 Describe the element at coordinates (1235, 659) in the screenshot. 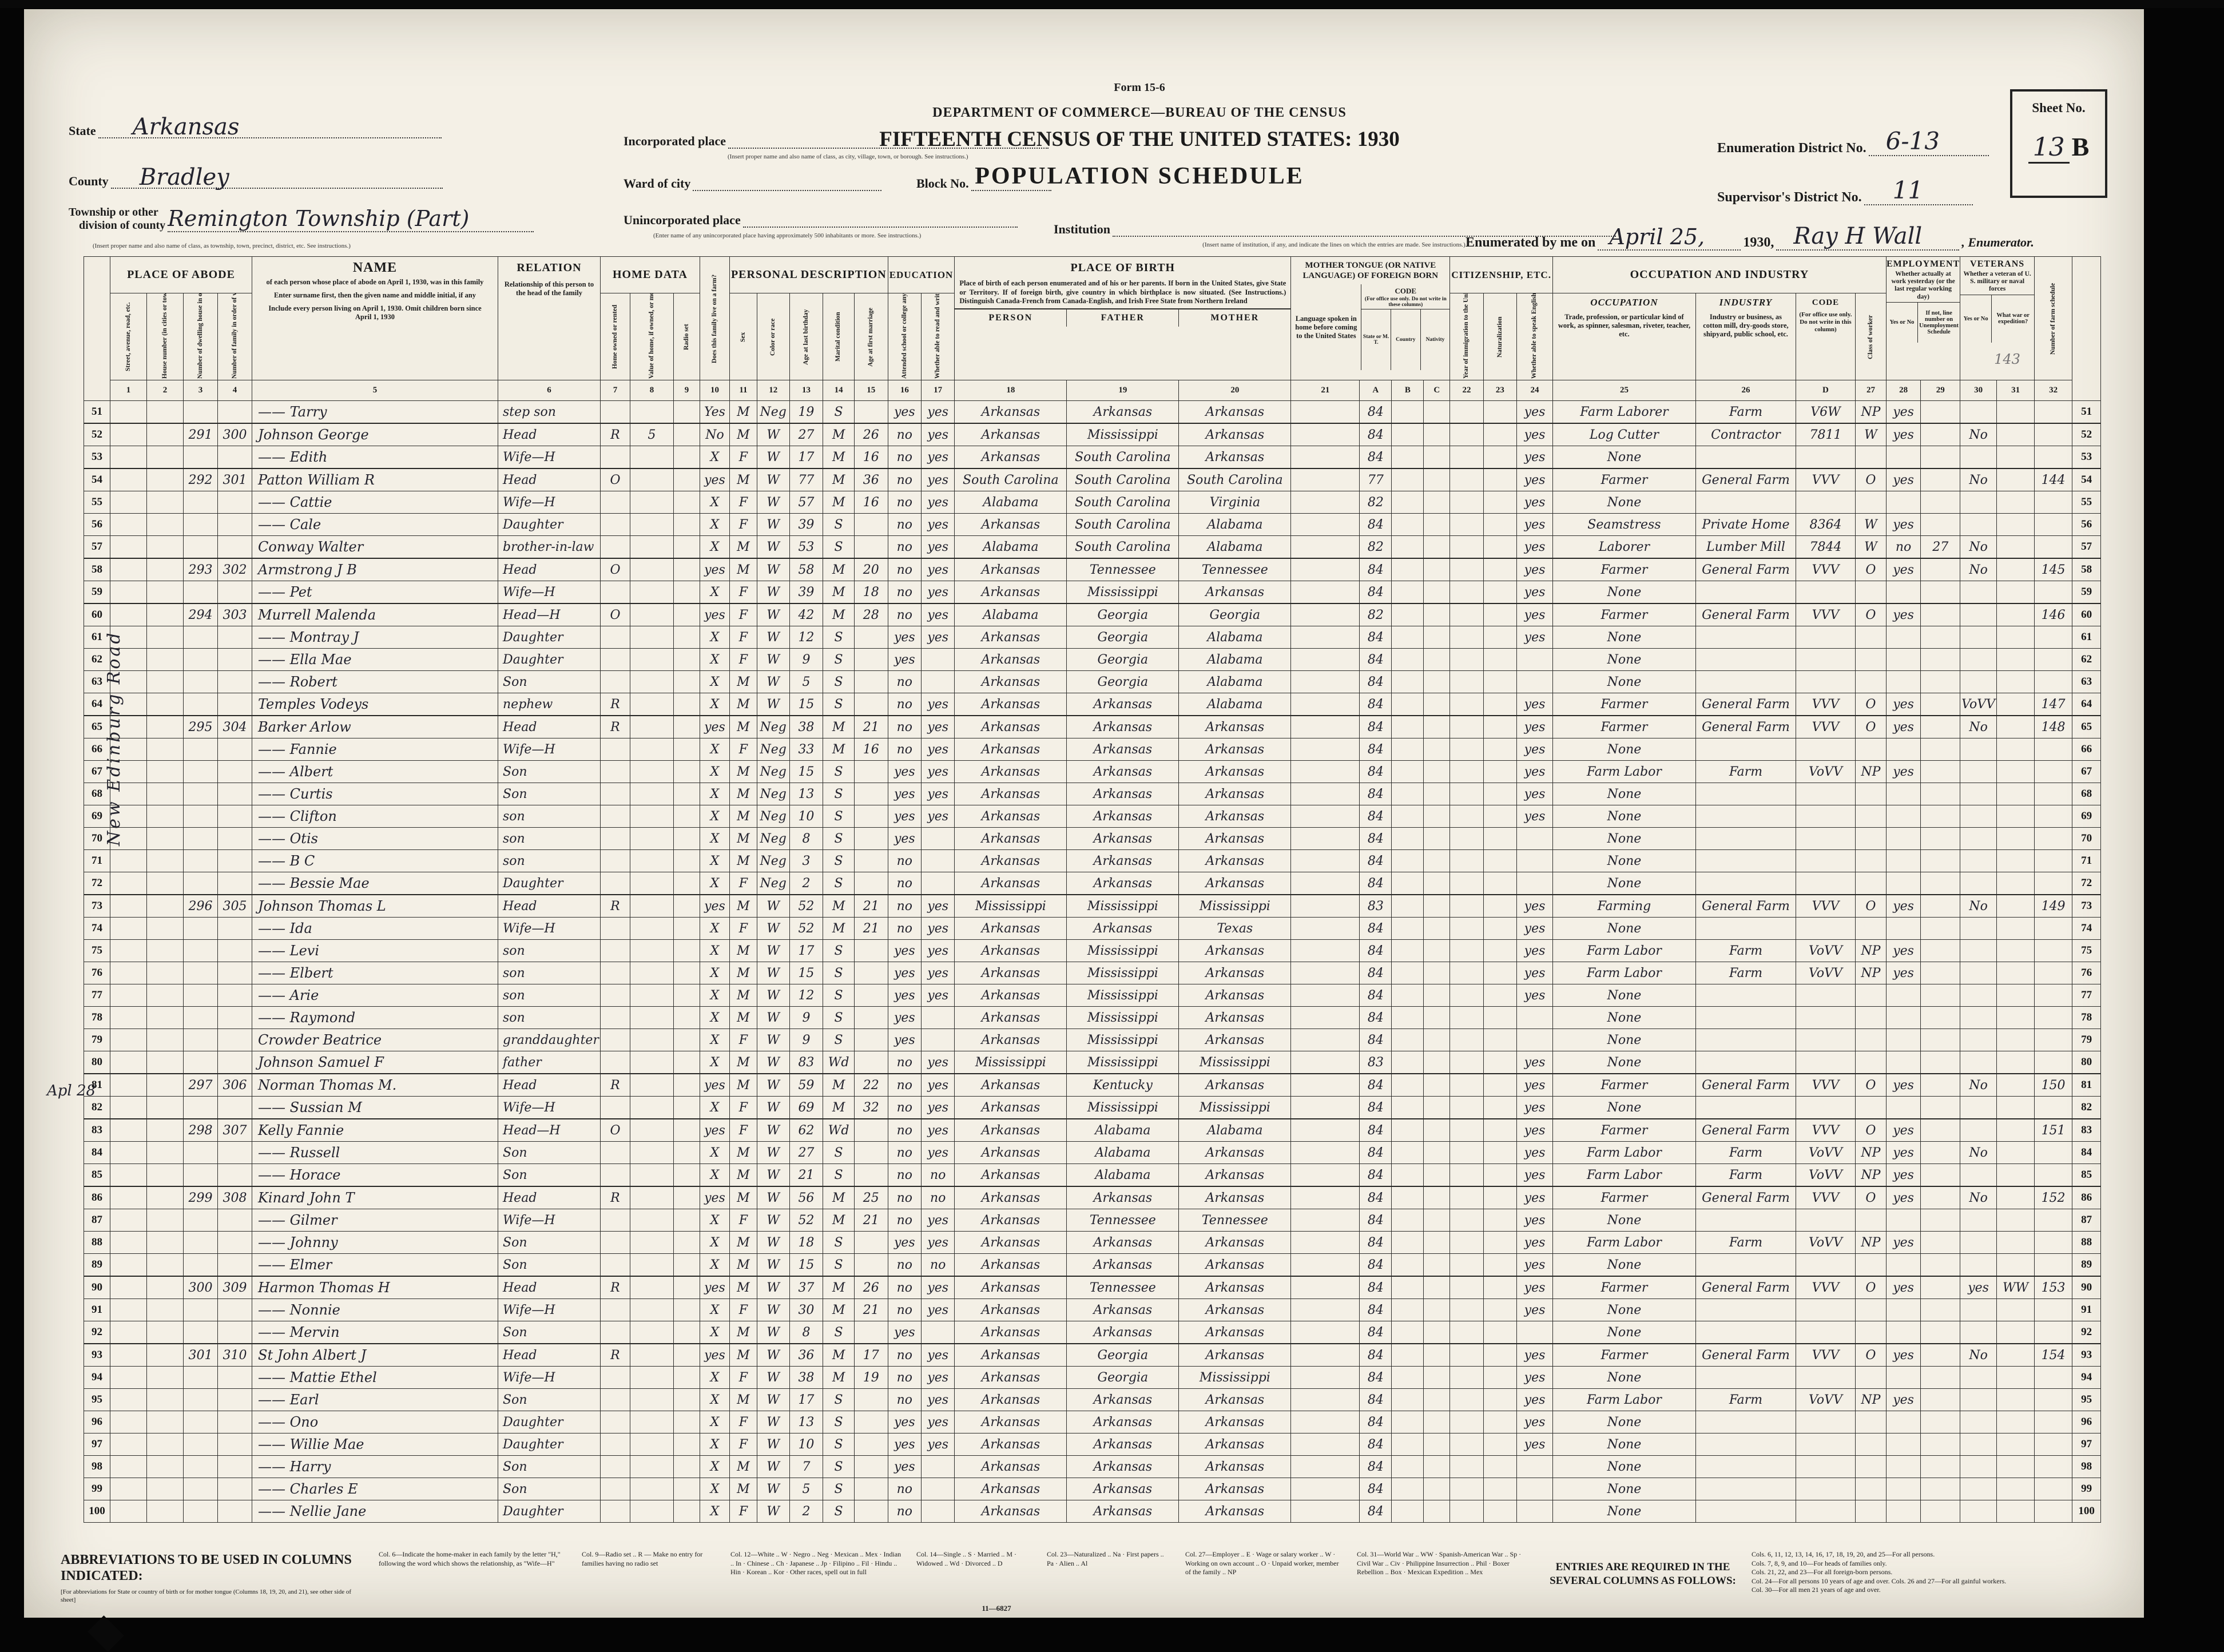

I see `birthplace-mother: Alabama` at that location.